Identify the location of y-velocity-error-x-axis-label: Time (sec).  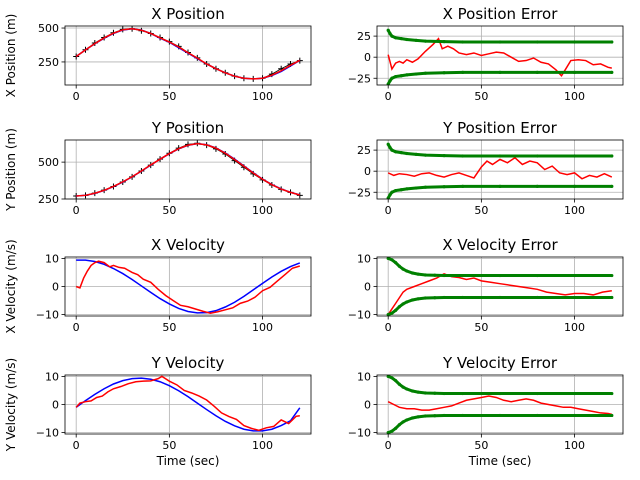
(500, 461).